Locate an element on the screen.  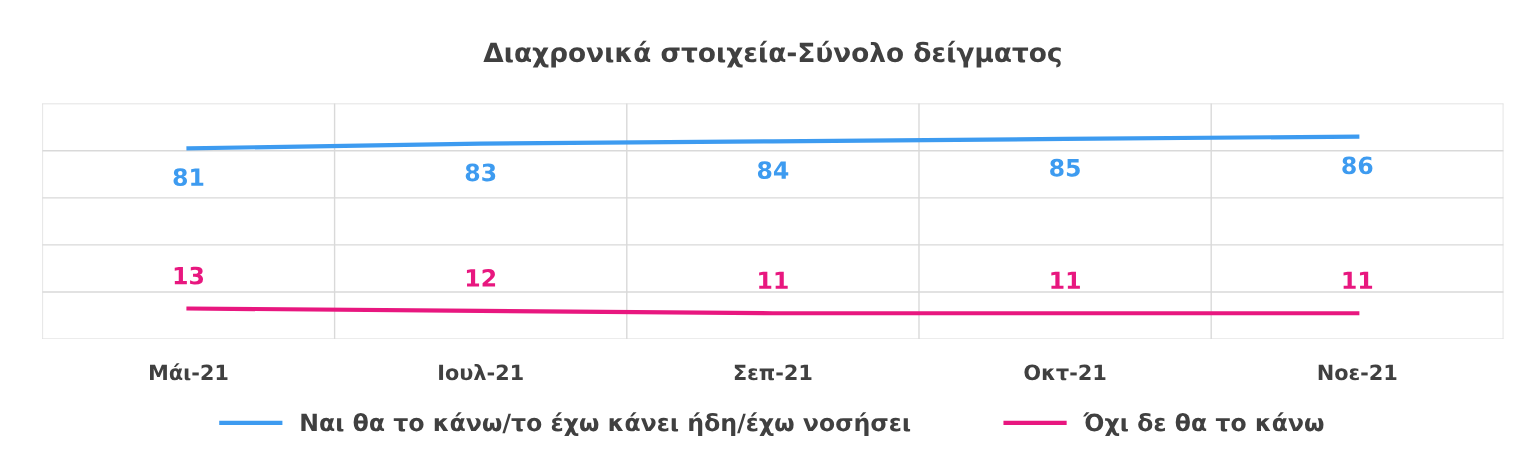
data-label: 13 is located at coordinates (189, 275).